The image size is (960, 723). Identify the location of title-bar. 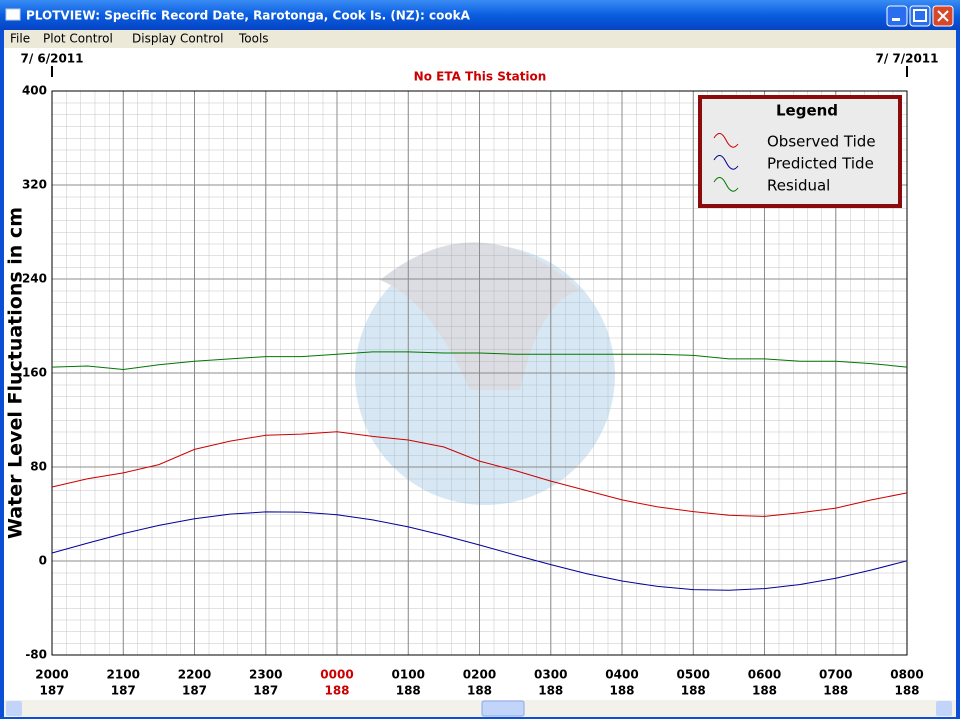
(480, 15).